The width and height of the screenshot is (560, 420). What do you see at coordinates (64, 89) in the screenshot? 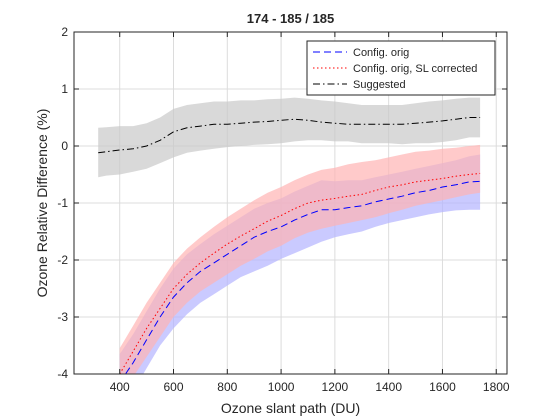
I see `y-tick-label: 1` at bounding box center [64, 89].